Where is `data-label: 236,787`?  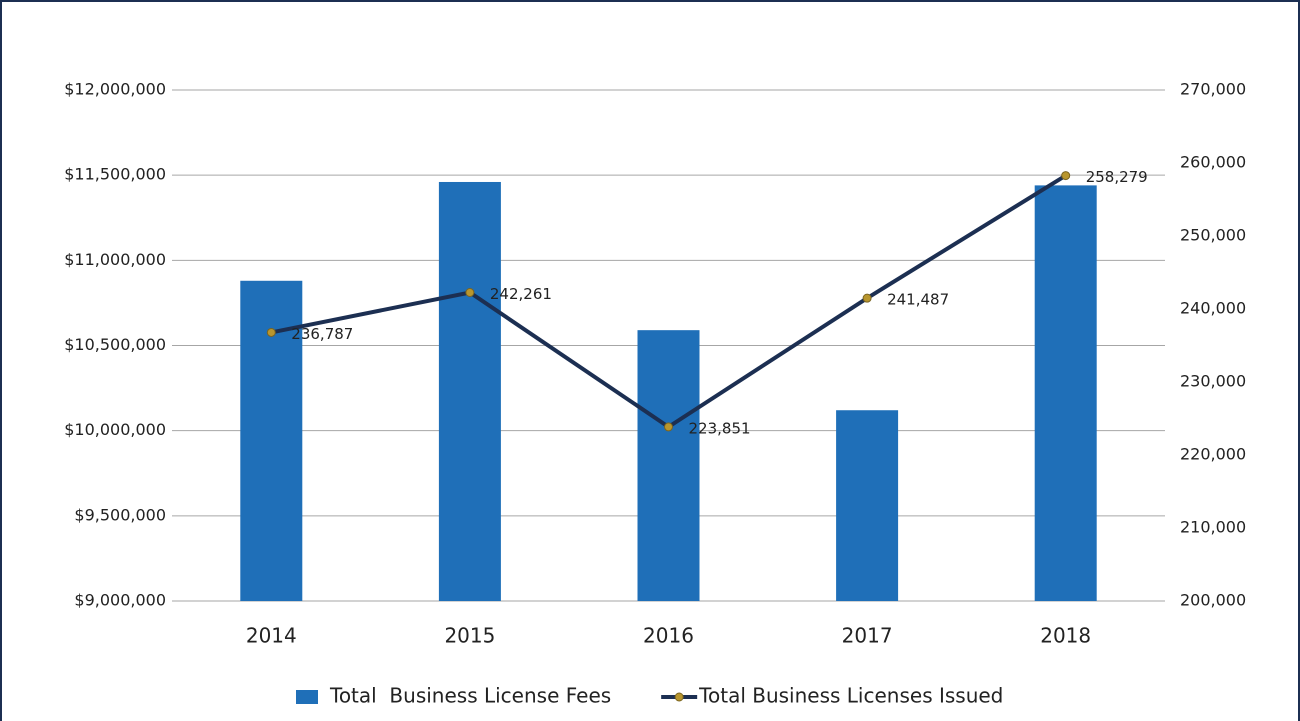
data-label: 236,787 is located at coordinates (322, 334).